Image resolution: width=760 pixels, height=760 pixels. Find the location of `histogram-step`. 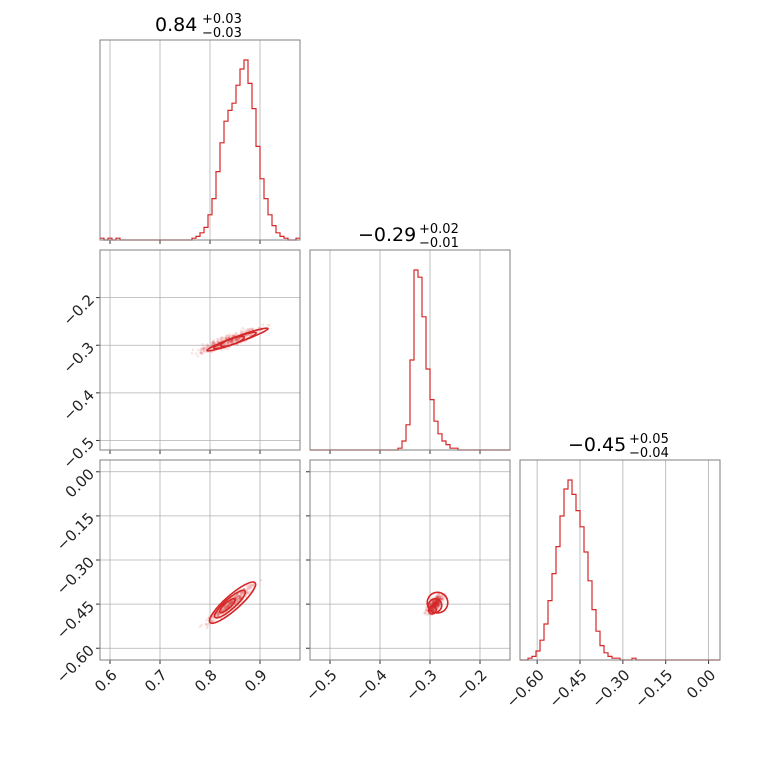

histogram-step is located at coordinates (200, 150).